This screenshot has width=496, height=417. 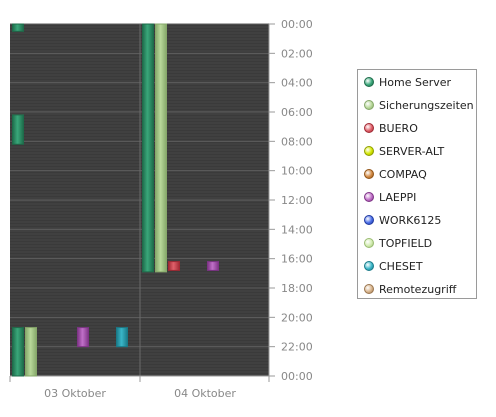 I want to click on legend-item: WORK6125, so click(x=402, y=220).